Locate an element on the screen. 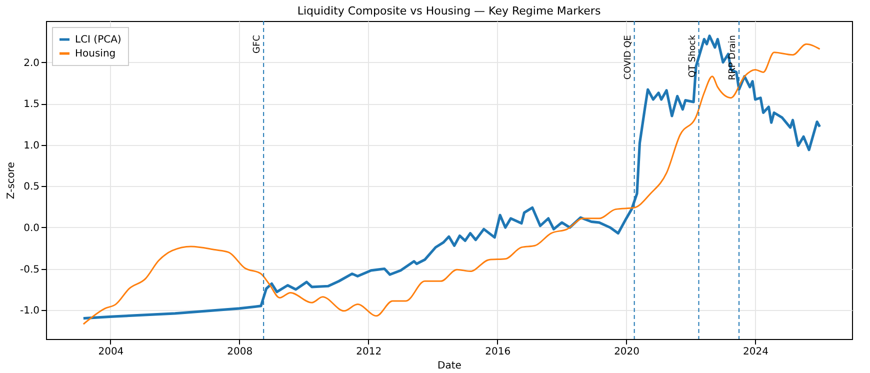 The image size is (870, 373). legend-label: LCI (PCA) is located at coordinates (98, 40).